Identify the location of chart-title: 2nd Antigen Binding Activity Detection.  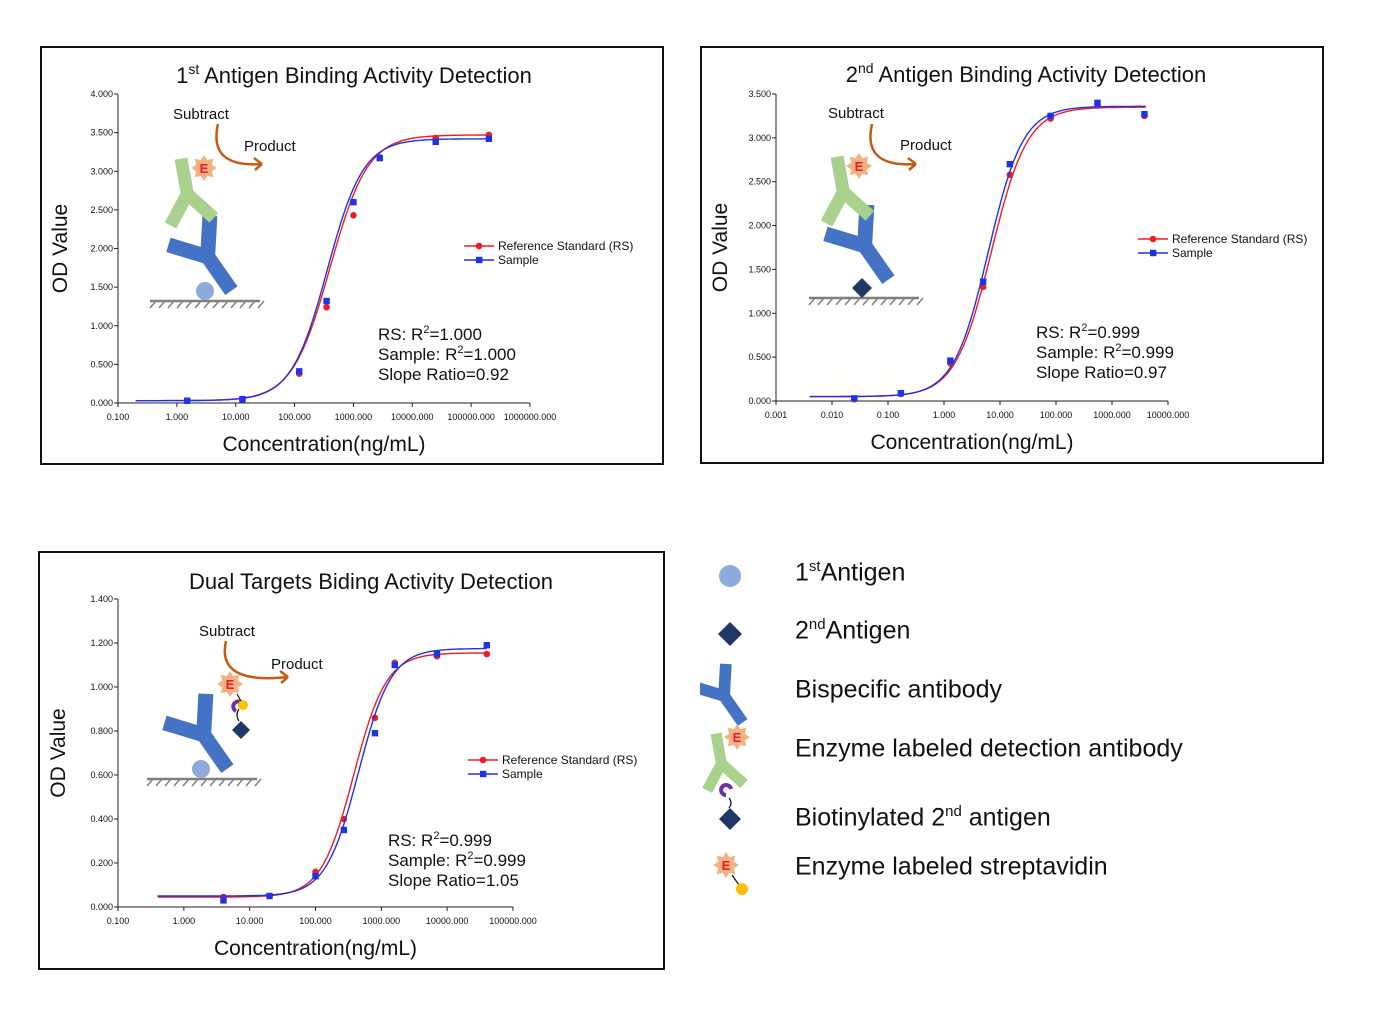
(1026, 73).